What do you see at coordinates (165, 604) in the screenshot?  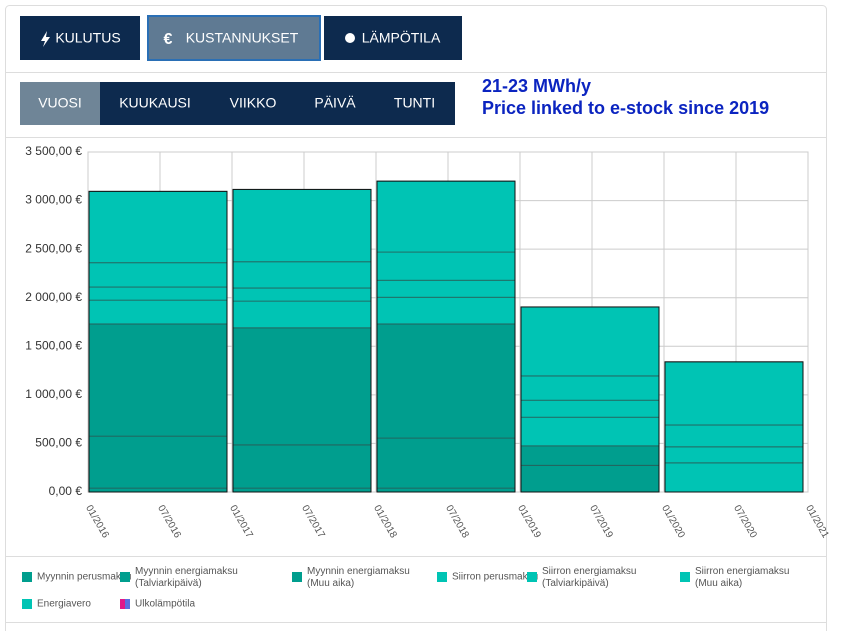 I see `legend-label: Ulkolämpötila` at bounding box center [165, 604].